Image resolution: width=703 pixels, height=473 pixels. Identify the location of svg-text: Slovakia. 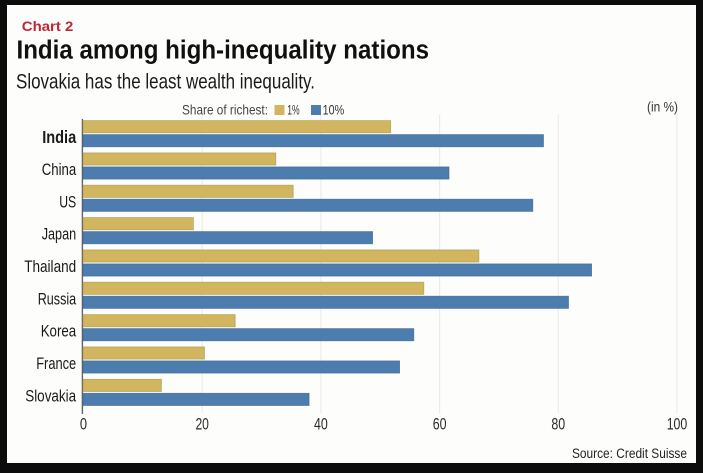
(50, 395).